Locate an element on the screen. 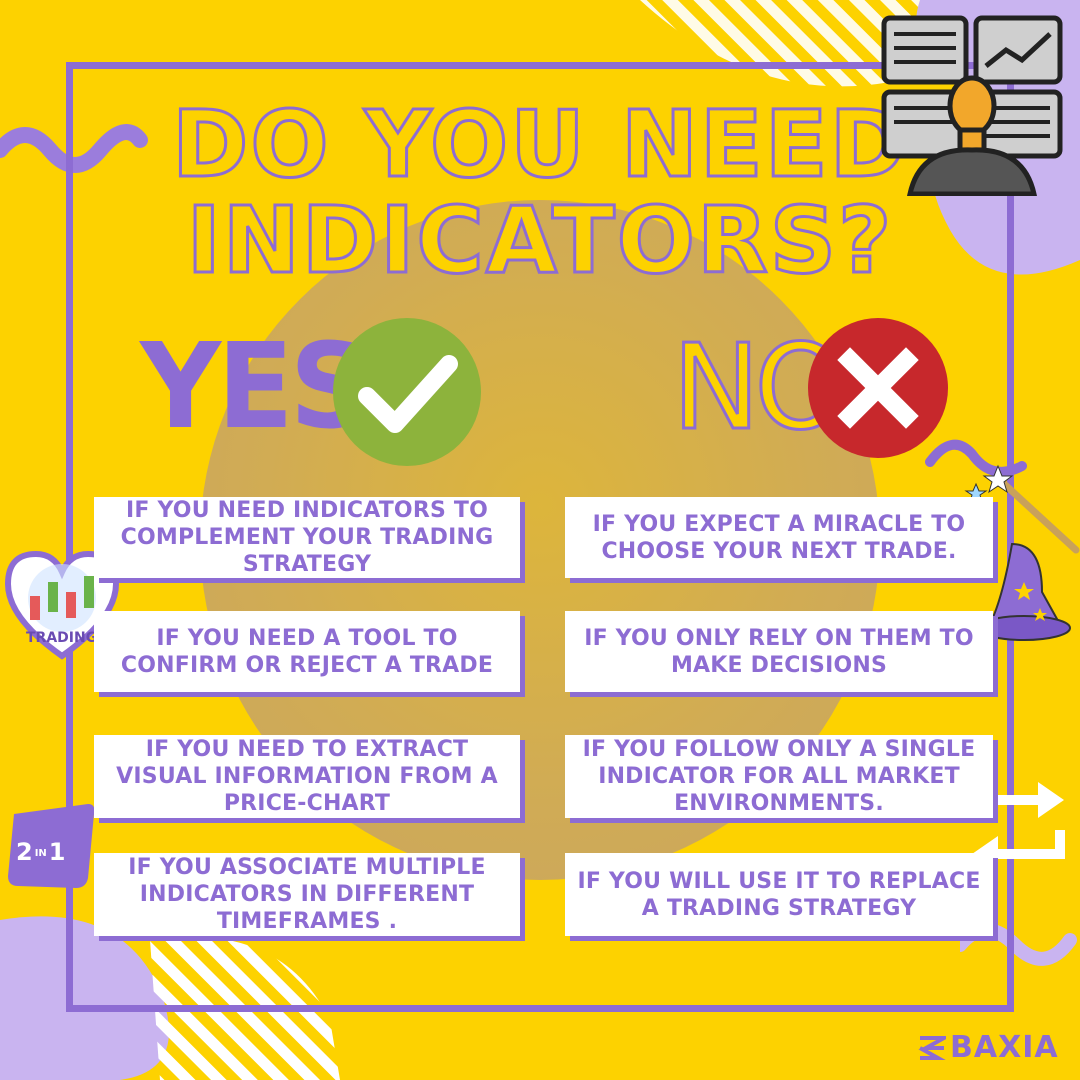 This screenshot has height=1080, width=1080. two-in-one-a: 2 is located at coordinates (24, 852).